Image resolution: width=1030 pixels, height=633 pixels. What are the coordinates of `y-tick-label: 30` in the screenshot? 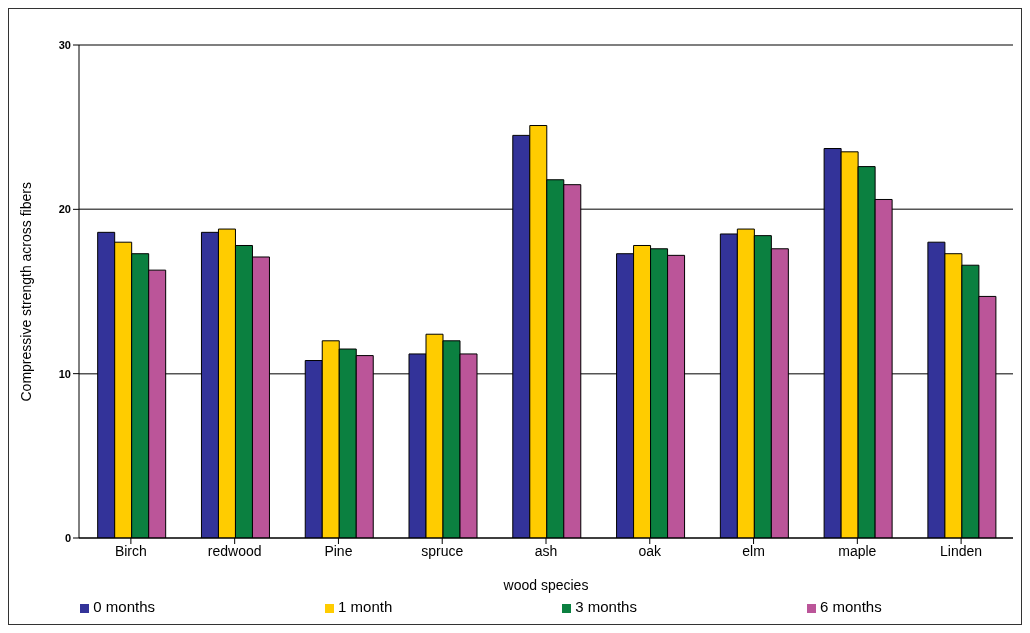 It's located at (64, 44).